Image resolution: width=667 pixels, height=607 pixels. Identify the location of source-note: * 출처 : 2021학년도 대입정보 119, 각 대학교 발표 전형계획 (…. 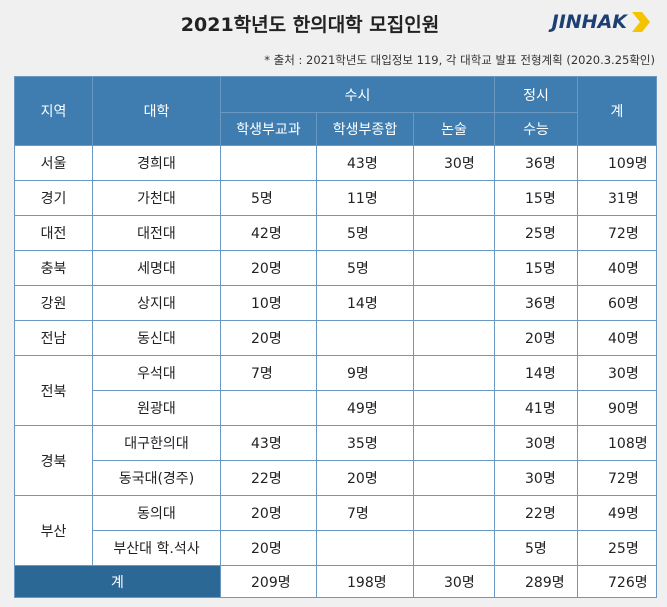
(459, 60).